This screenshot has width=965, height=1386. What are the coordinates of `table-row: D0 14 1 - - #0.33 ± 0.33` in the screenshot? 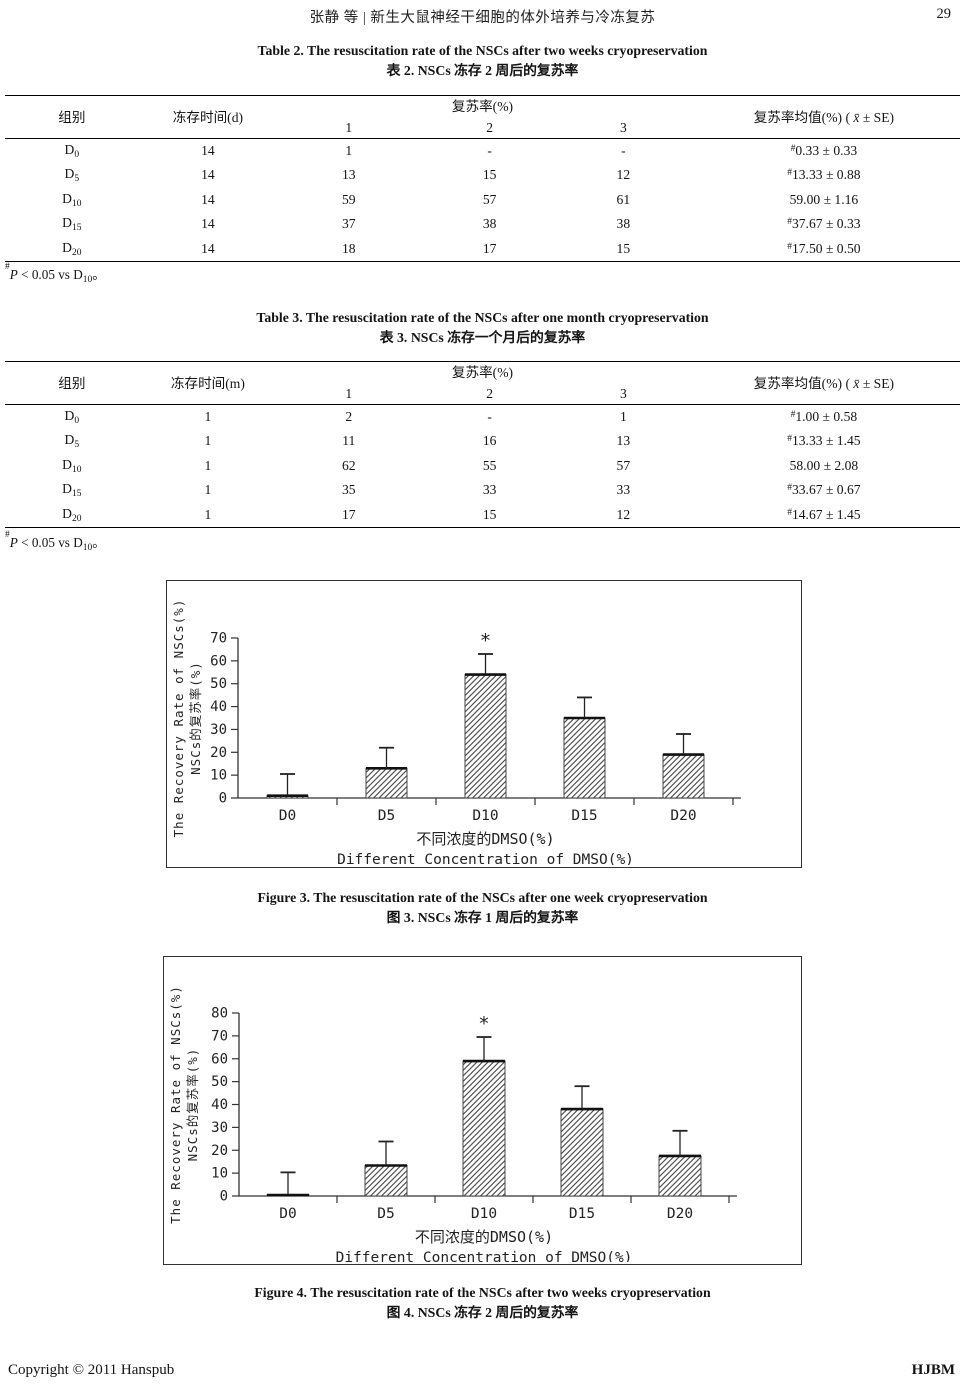 It's located at (482, 151).